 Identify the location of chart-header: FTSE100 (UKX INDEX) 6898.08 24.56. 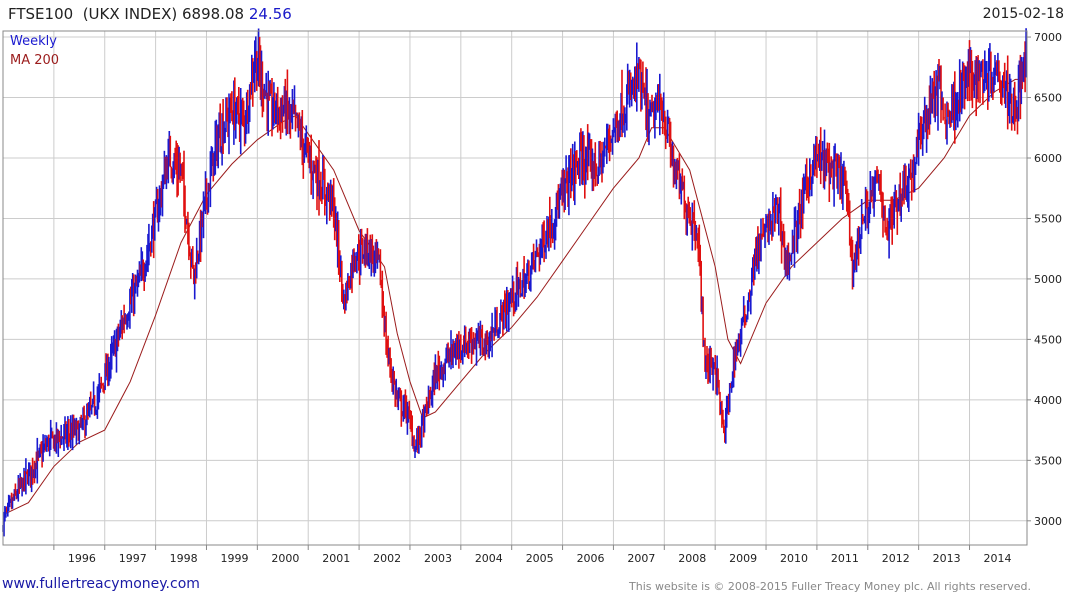
(150, 14).